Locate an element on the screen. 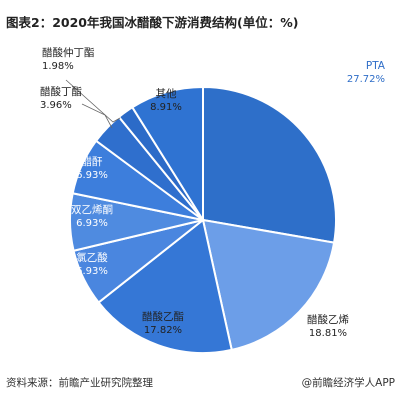 The image size is (401, 400). chart-title: 图表2：2020年我国冰醋酸下游消费结构(单位：%) is located at coordinates (152, 22).